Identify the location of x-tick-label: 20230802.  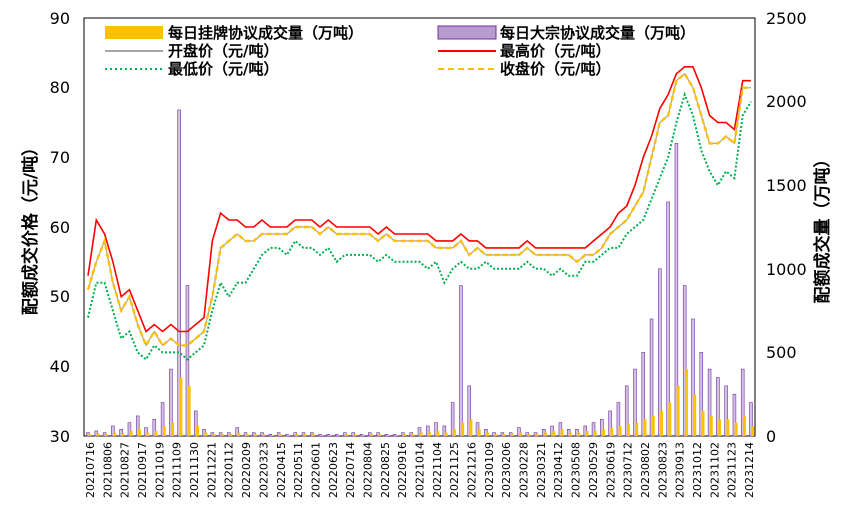
(645, 470).